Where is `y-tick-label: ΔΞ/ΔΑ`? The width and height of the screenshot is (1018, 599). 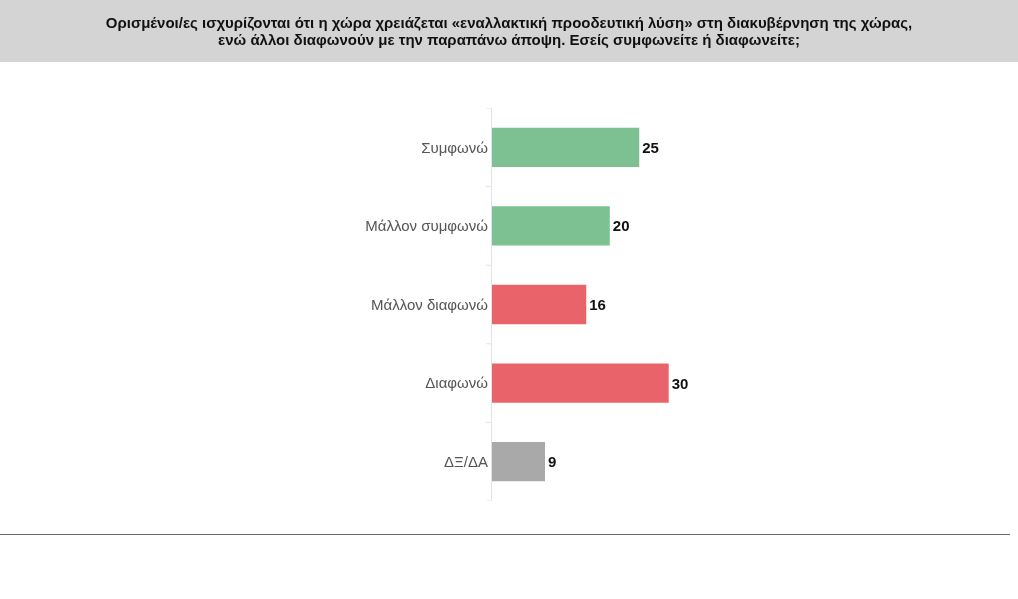 y-tick-label: ΔΞ/ΔΑ is located at coordinates (466, 461).